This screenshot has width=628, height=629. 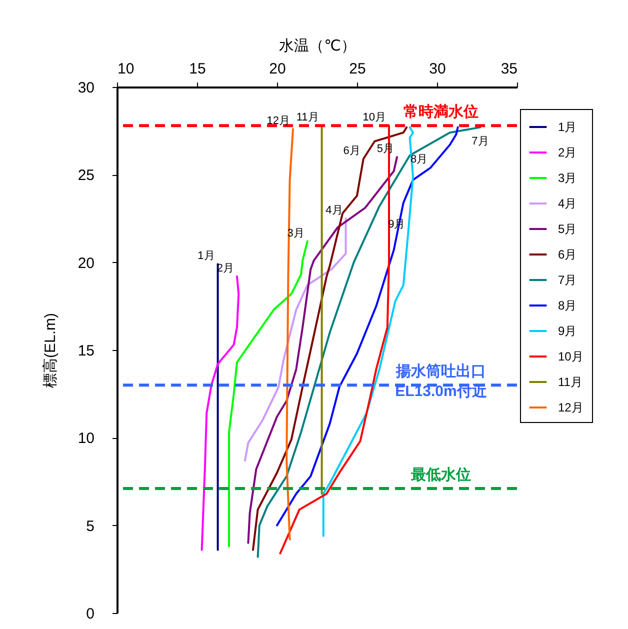 What do you see at coordinates (197, 69) in the screenshot?
I see `x-tick-label: 15` at bounding box center [197, 69].